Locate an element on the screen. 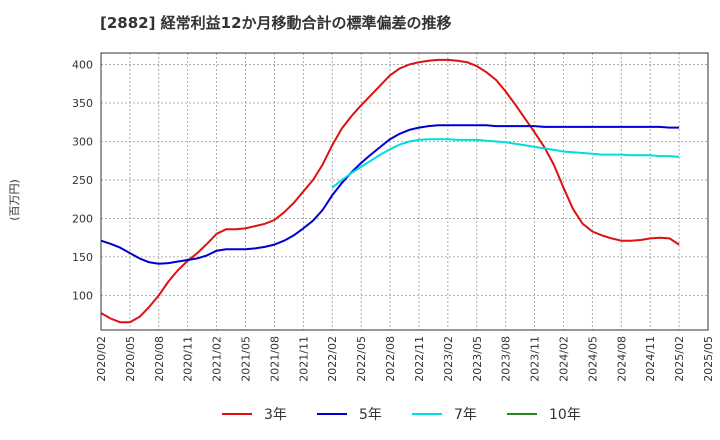 This screenshot has height=440, width=720. x-tick-label: 2023/08 is located at coordinates (506, 359).